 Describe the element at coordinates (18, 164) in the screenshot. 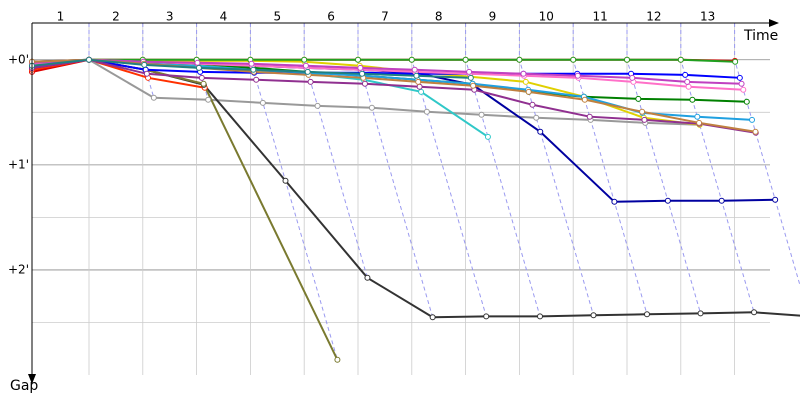

I see `y-tick-label: +1'` at that location.